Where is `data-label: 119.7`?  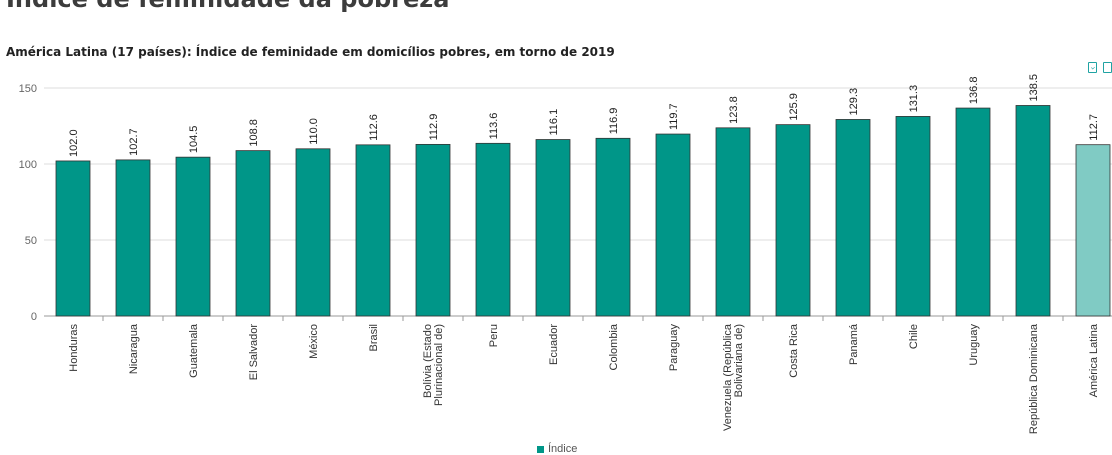
data-label: 119.7 is located at coordinates (674, 116).